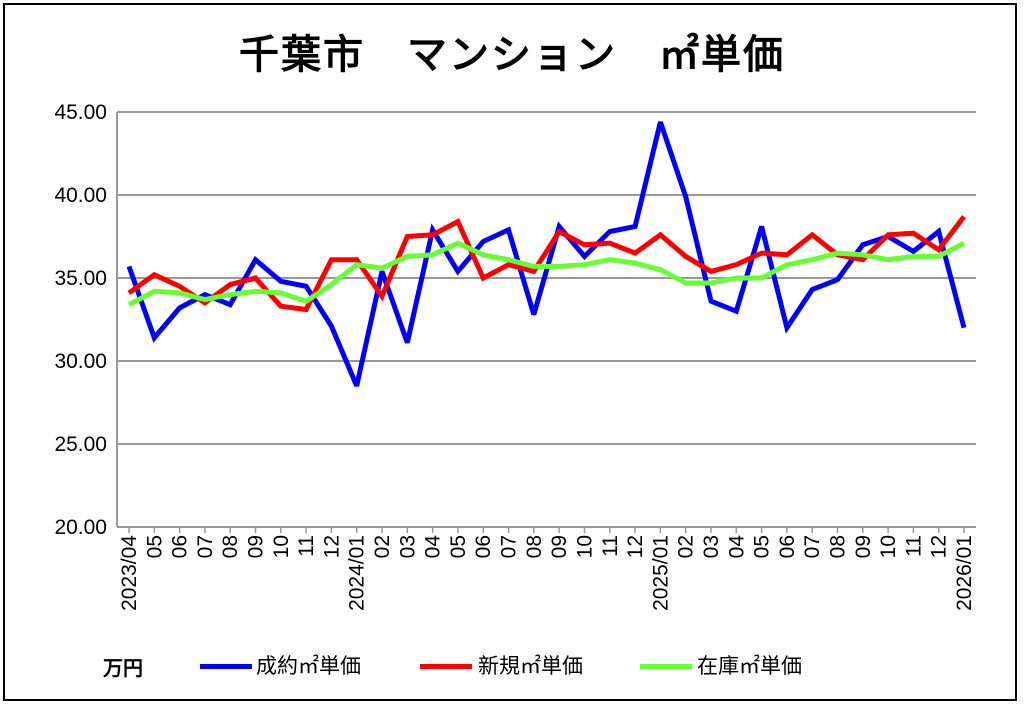 The image size is (1024, 708). What do you see at coordinates (308, 666) in the screenshot?
I see `legend-label-contract: 成約㎡単価` at bounding box center [308, 666].